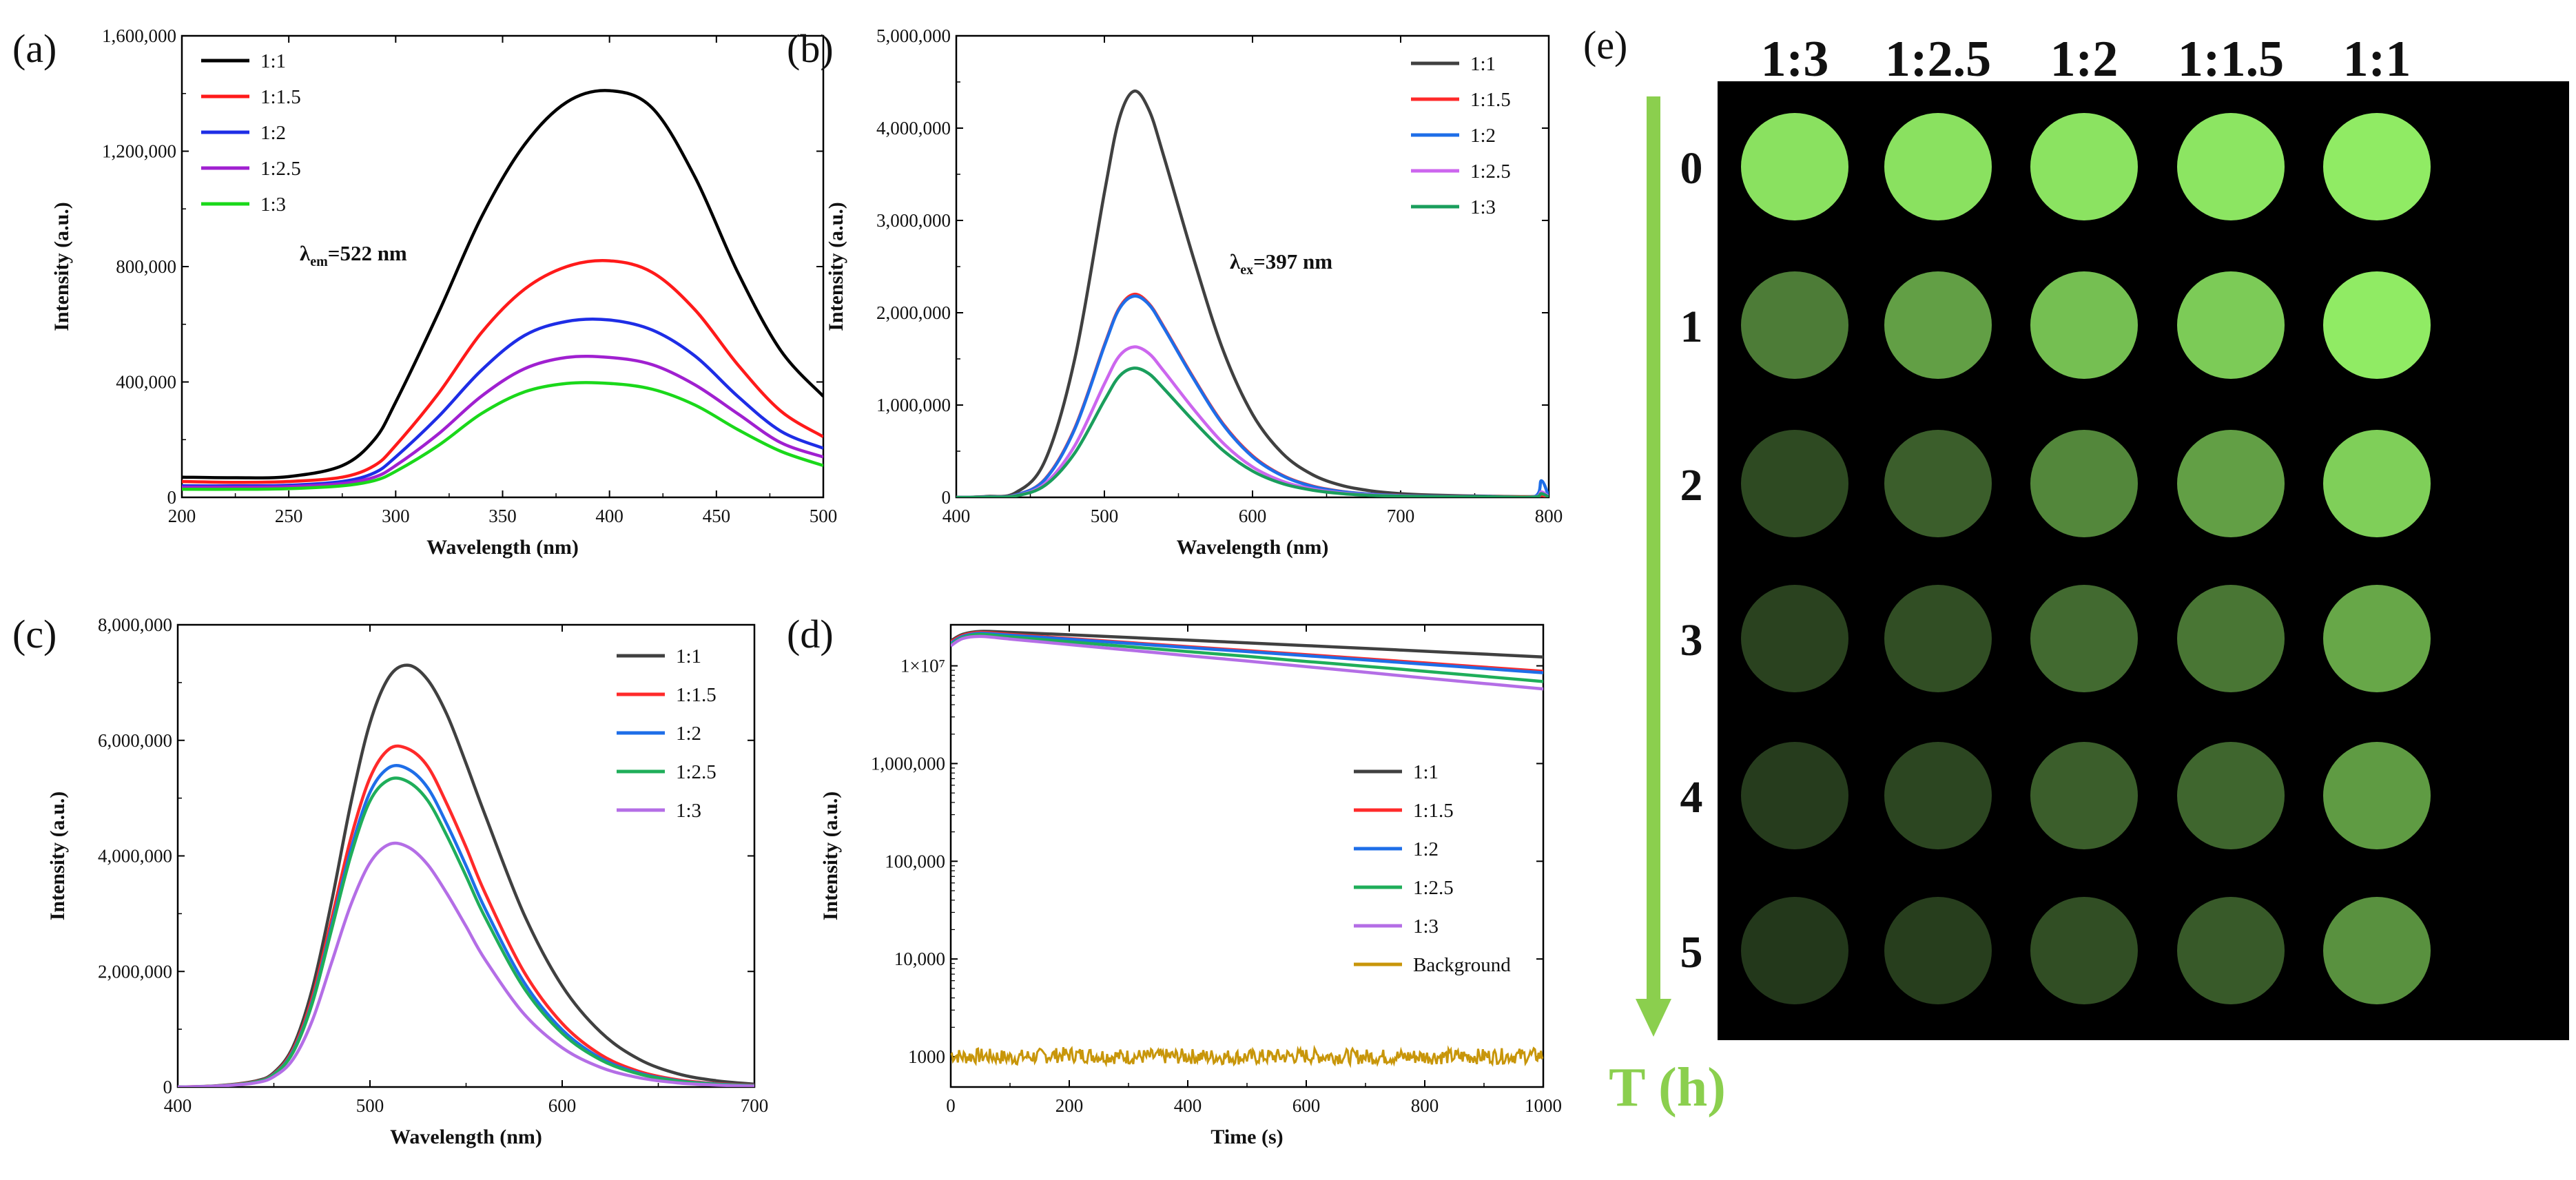  What do you see at coordinates (502, 516) in the screenshot?
I see `x-tick-label: 350` at bounding box center [502, 516].